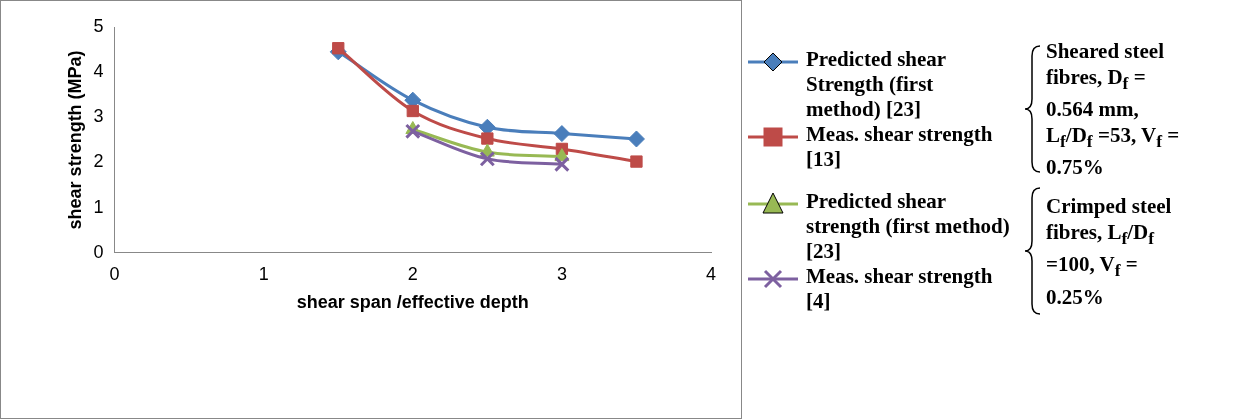 This screenshot has width=1246, height=419. I want to click on x-tick-label: 1, so click(263, 273).